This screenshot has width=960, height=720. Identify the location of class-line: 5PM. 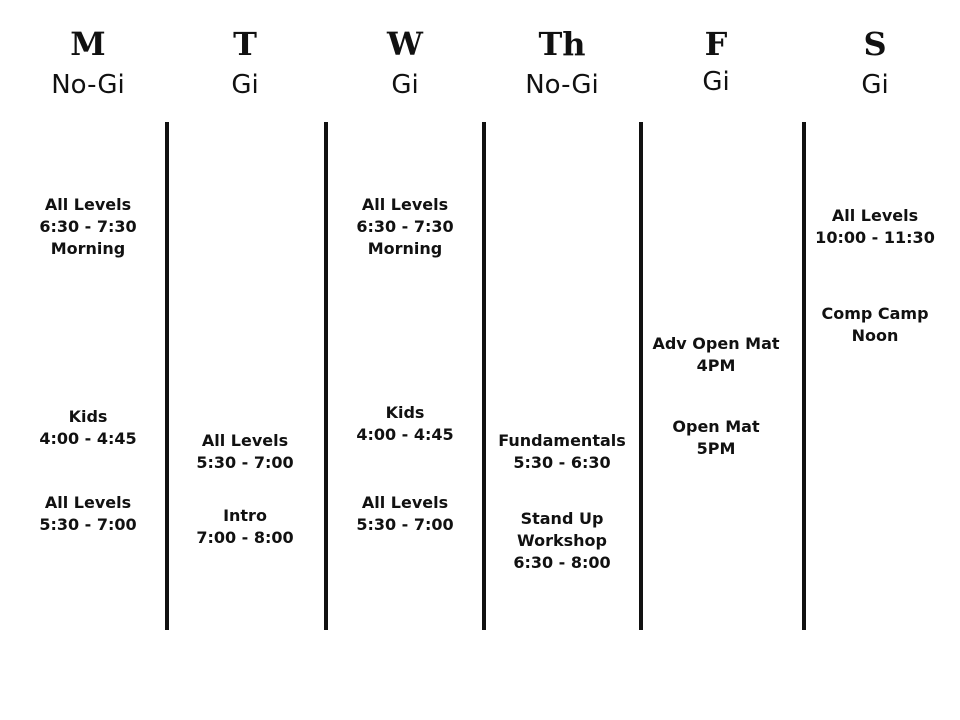
(716, 448).